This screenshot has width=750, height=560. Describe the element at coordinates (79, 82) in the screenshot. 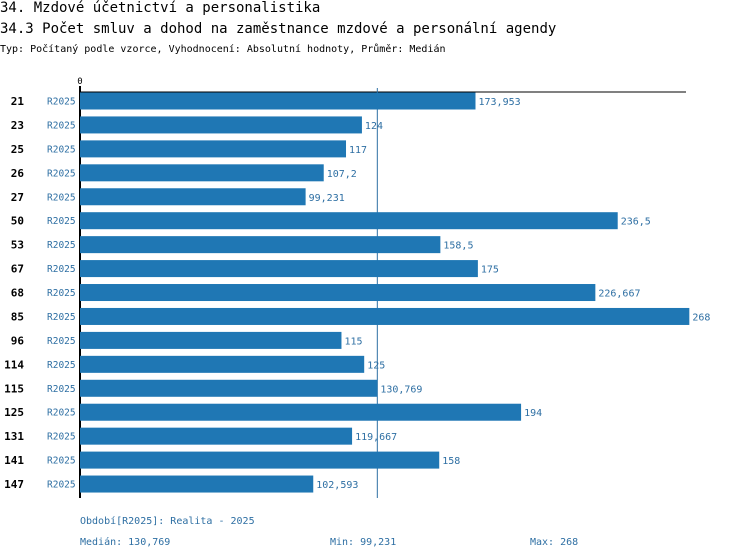

I see `x-axis-zero-label: 0` at that location.